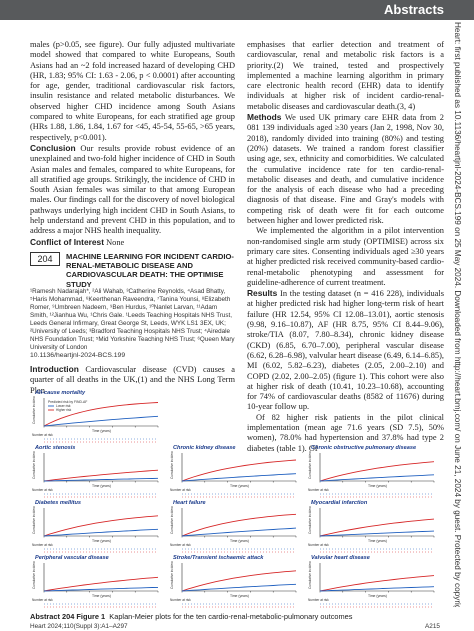 This screenshot has height=631, width=474. Describe the element at coordinates (132, 242) in the screenshot. I see `coi-para: Conflict of Interest None` at that location.